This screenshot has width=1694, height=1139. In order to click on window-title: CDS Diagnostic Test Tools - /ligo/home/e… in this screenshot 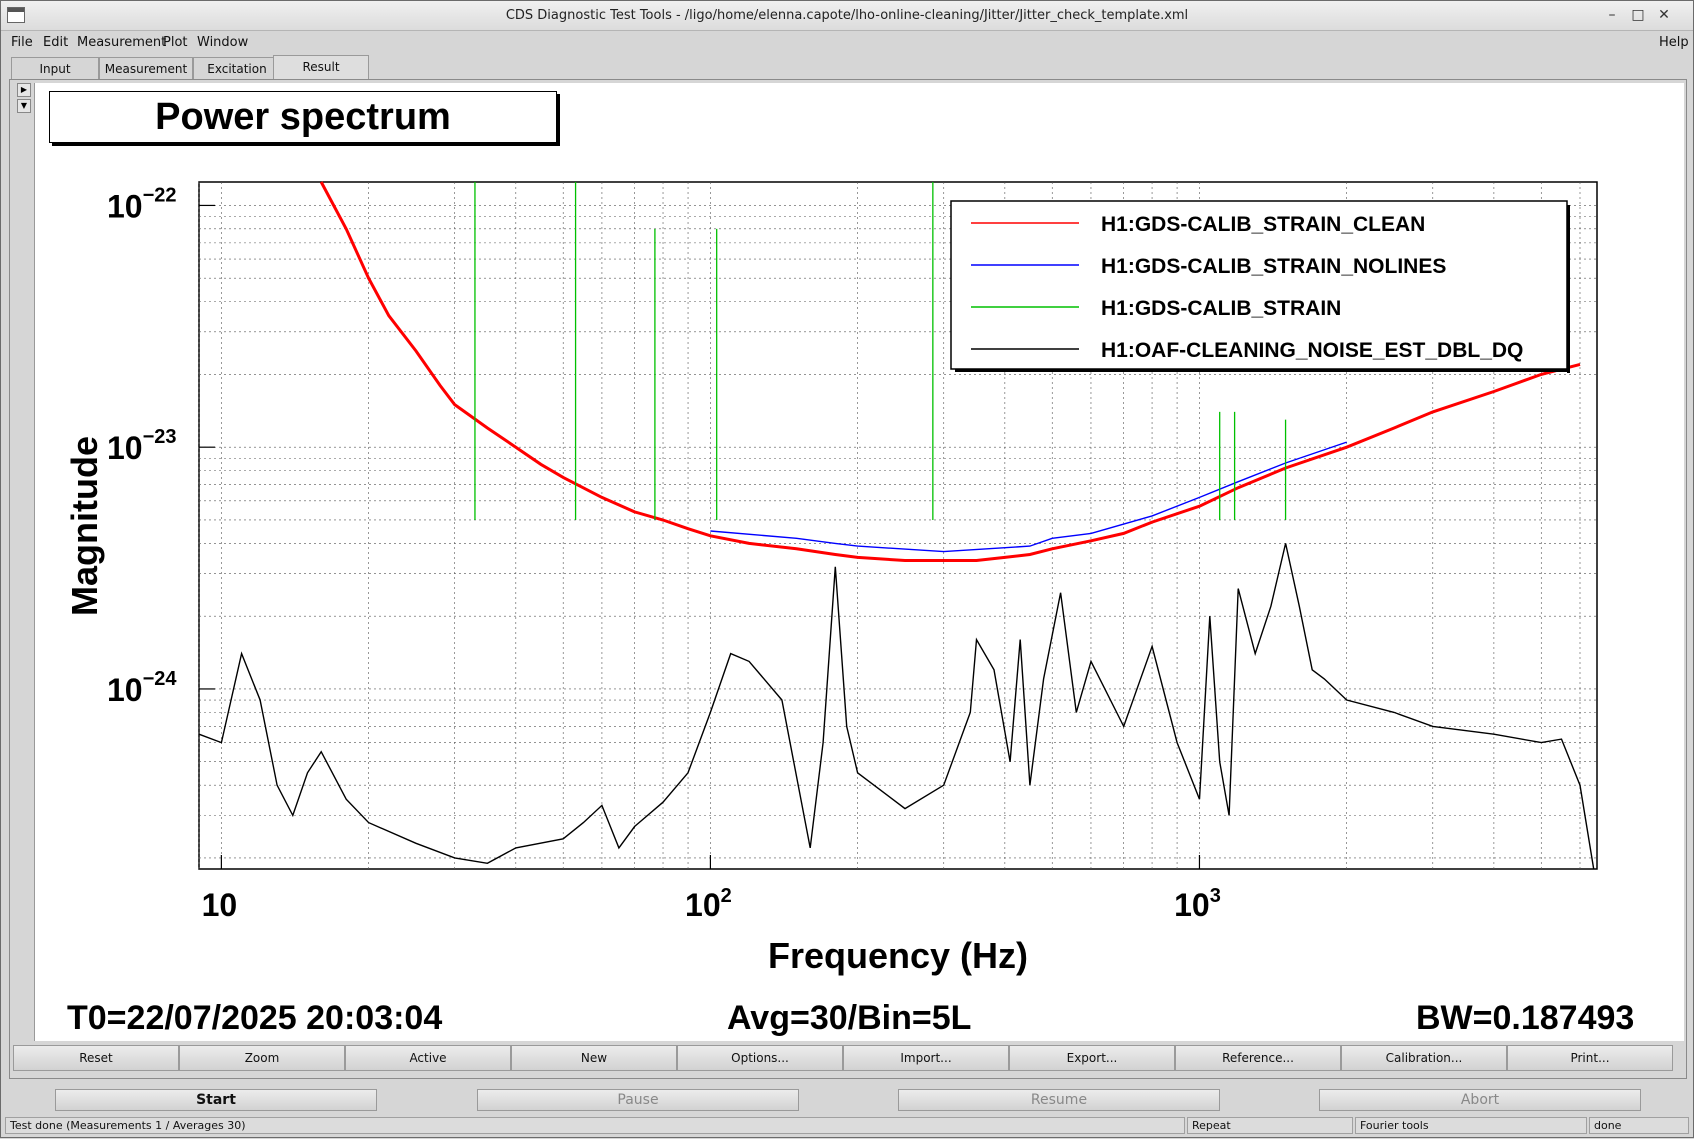, I will do `click(847, 15)`.